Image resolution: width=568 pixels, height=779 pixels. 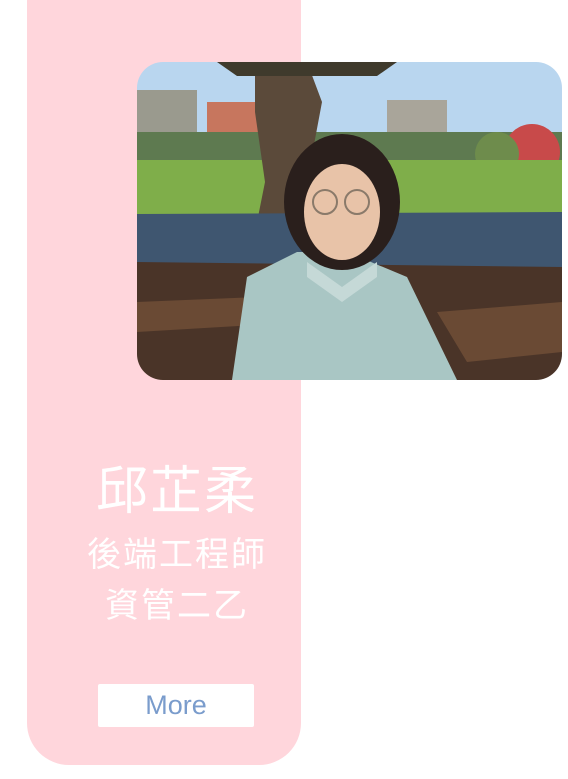 What do you see at coordinates (176, 492) in the screenshot?
I see `person-name: 邱芷柔` at bounding box center [176, 492].